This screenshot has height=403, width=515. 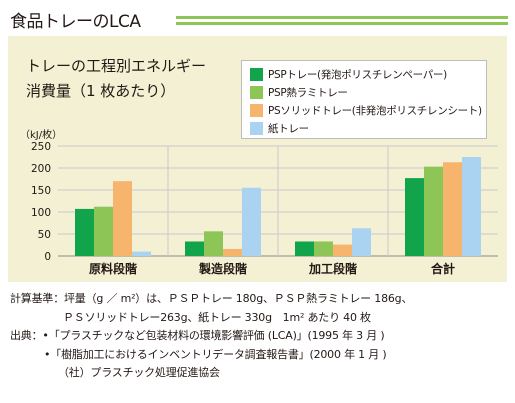 I want to click on source-line-2: •「樹脂加工におけるインベントリデータ調査報告書」(2000 年 1 月 ), so click(x=215, y=354).